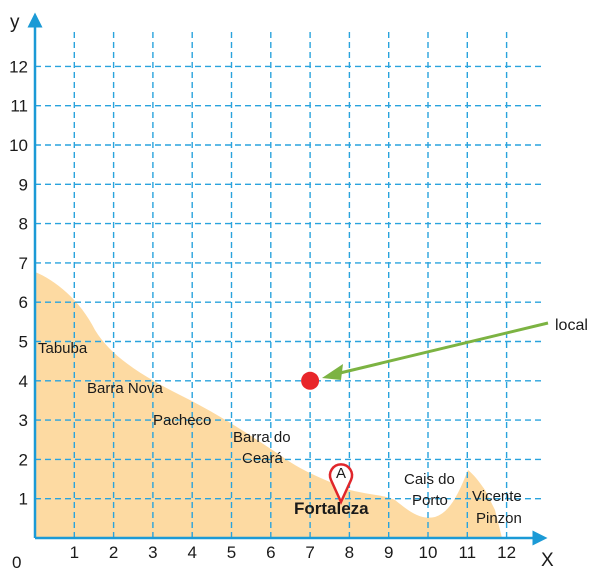 The width and height of the screenshot is (599, 570). I want to click on arrow-icon, so click(435, 350).